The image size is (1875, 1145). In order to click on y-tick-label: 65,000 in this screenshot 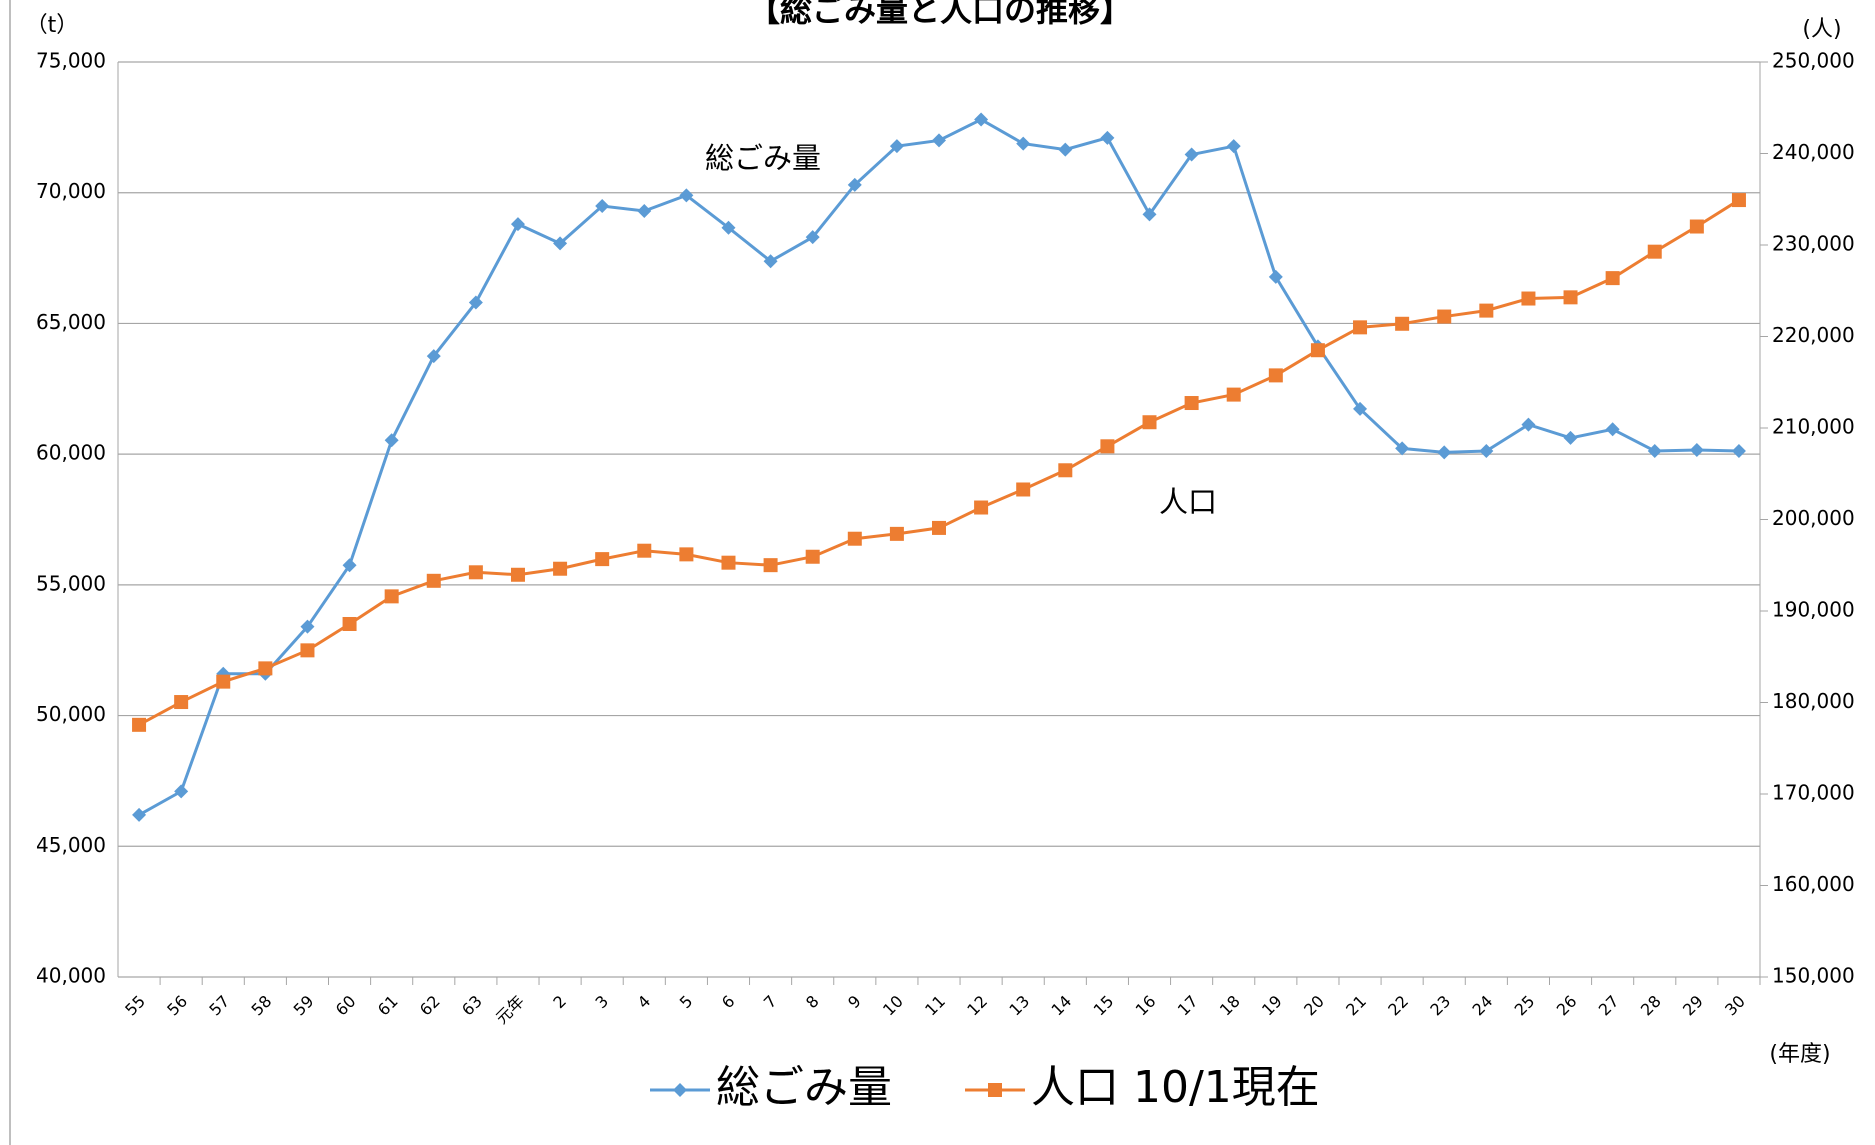, I will do `click(71, 322)`.